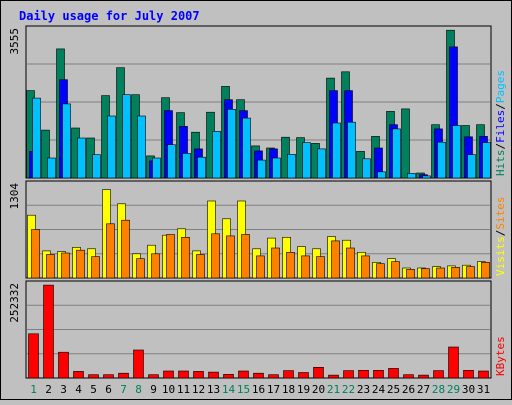 The width and height of the screenshot is (512, 405). I want to click on legend-hits: Hits, so click(500, 163).